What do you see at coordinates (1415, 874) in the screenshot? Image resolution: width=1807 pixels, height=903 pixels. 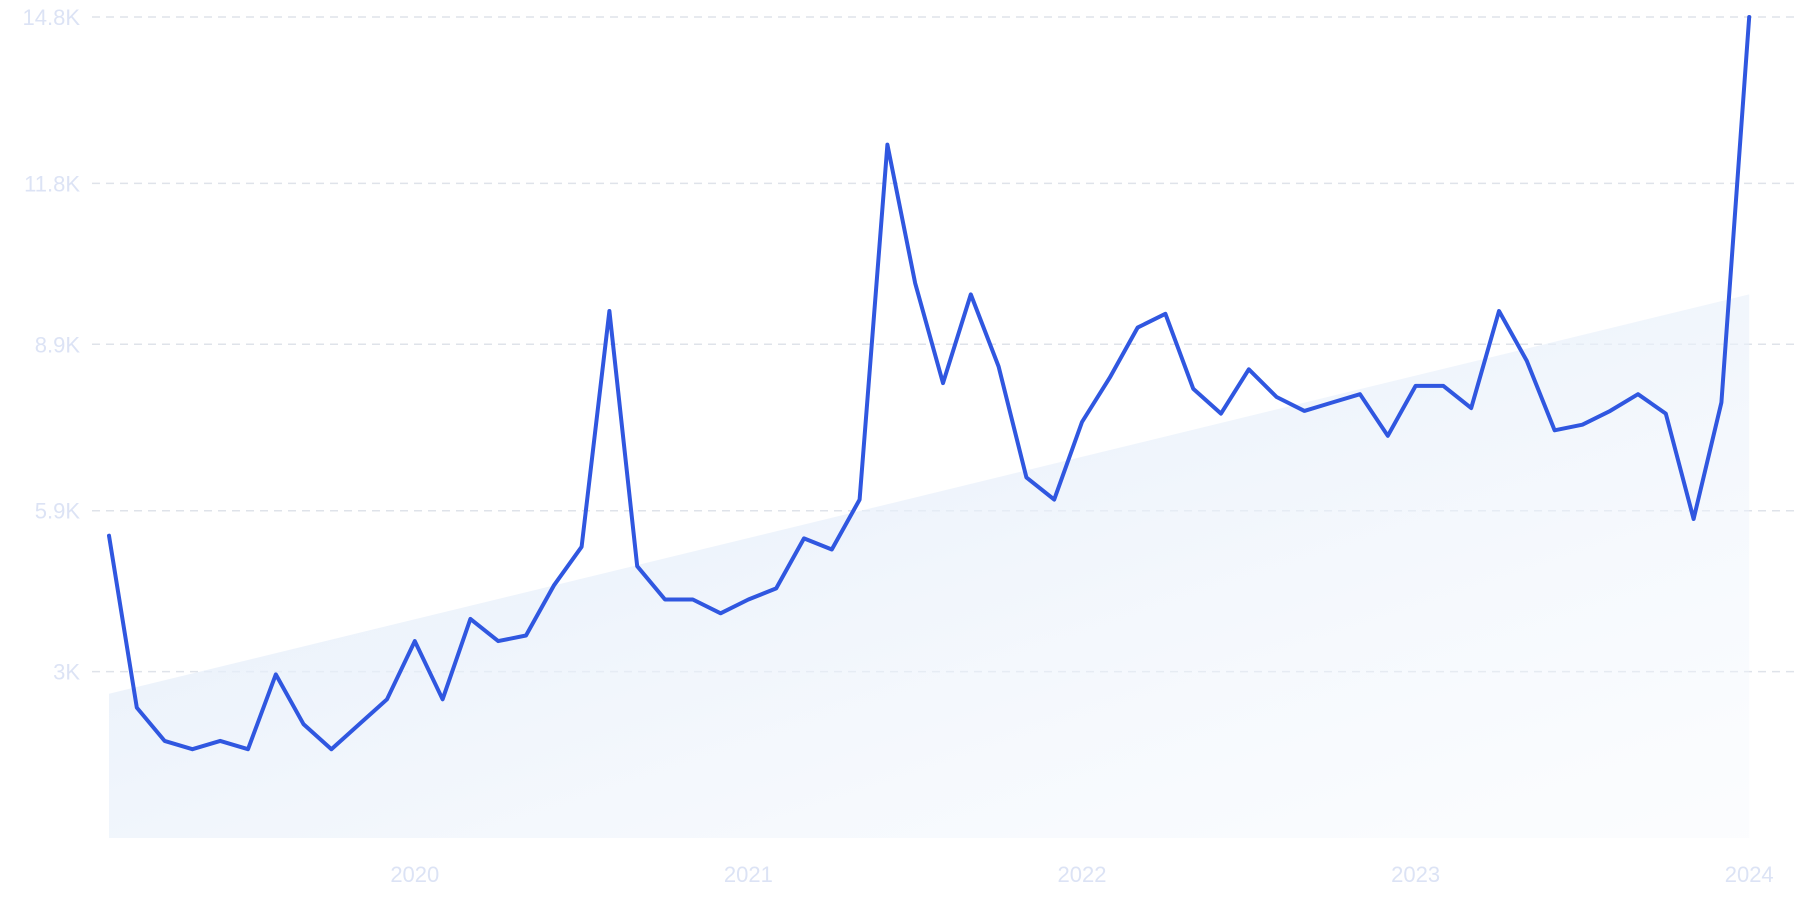 I see `x-tick-label: 2023` at bounding box center [1415, 874].